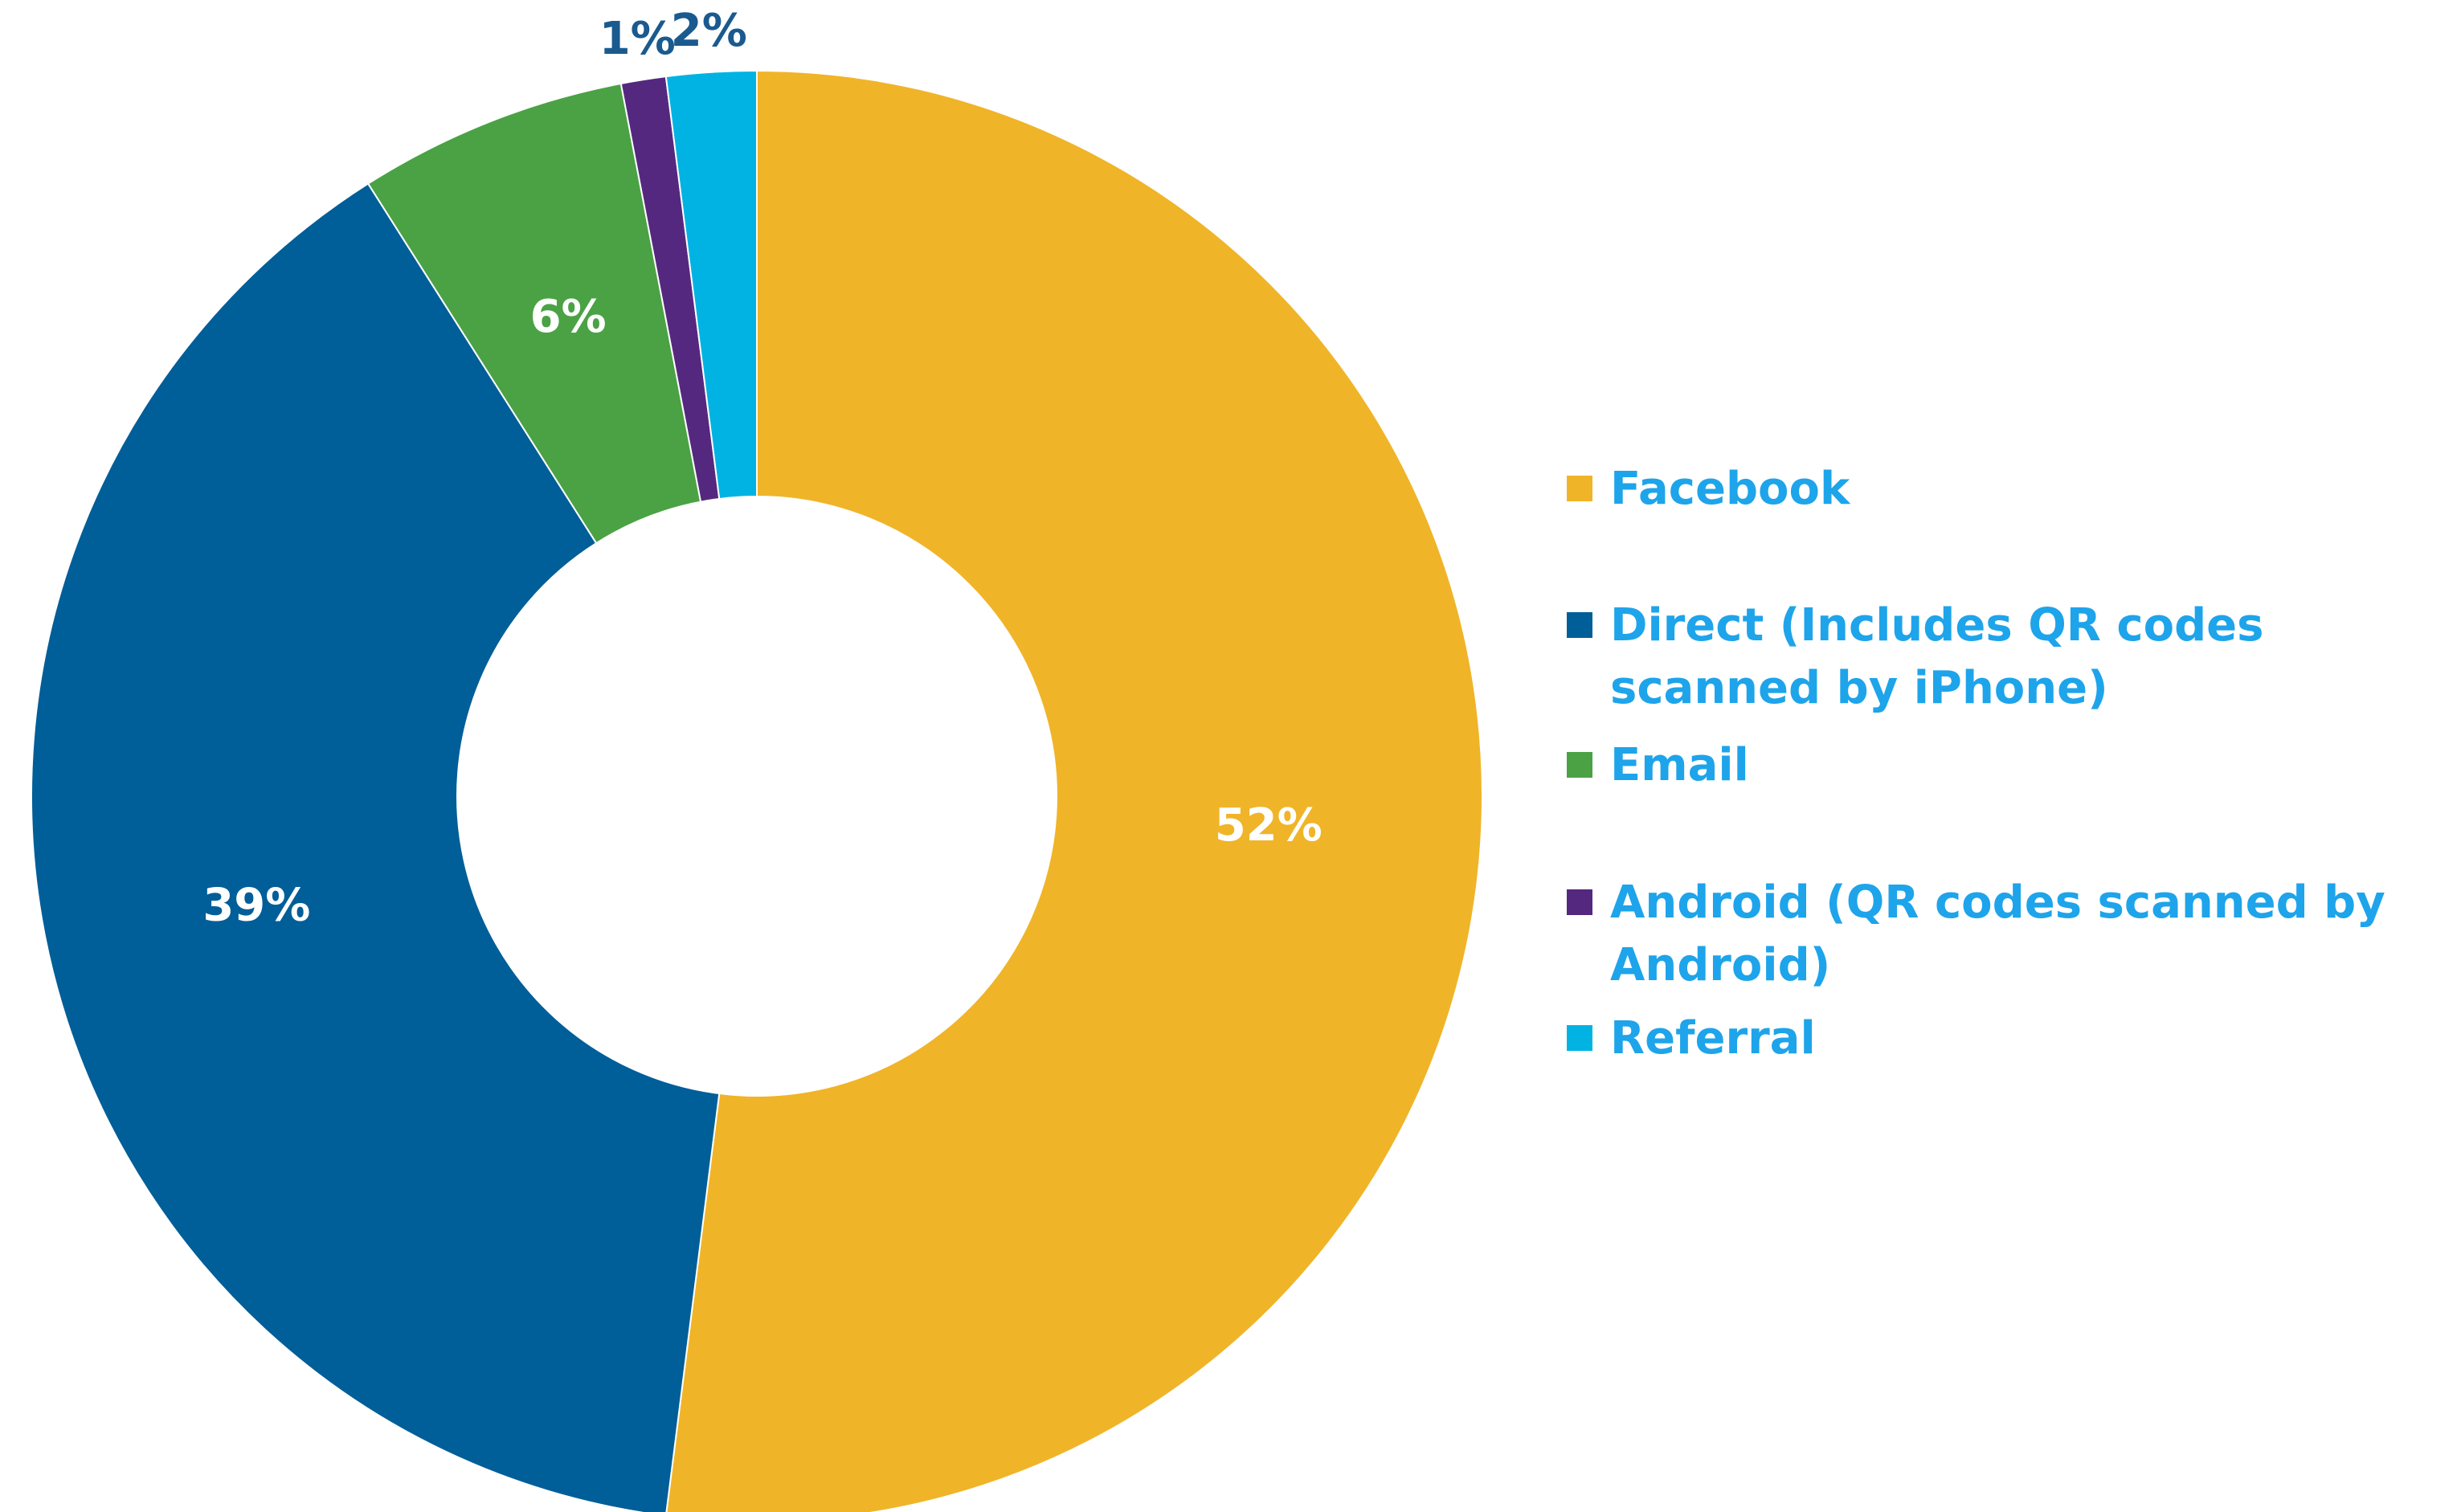  I want to click on legend-item: Referral, so click(2009, 1038).